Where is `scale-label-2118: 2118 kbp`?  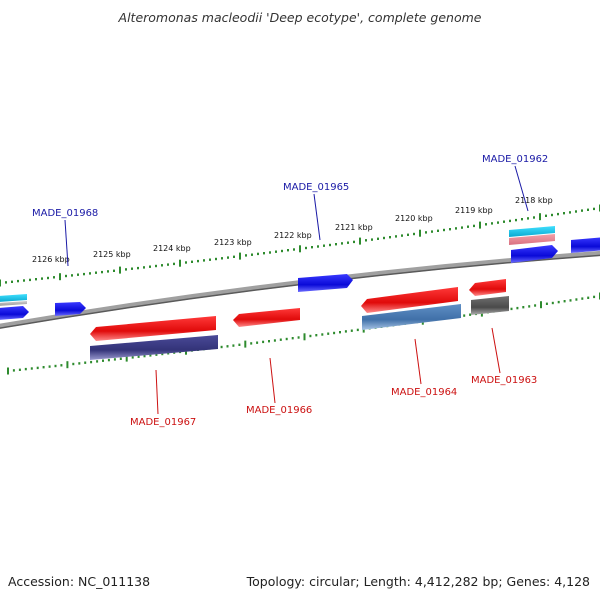
scale-label-2118: 2118 kbp is located at coordinates (534, 200).